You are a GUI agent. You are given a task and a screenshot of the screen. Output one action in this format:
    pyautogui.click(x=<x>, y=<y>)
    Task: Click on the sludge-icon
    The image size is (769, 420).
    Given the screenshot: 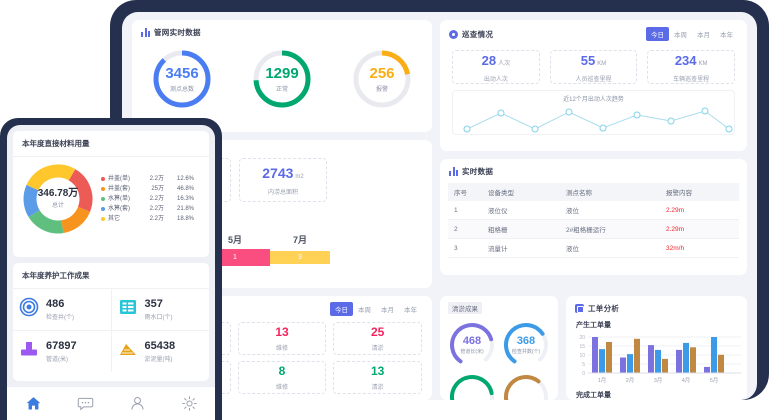 What is the action you would take?
    pyautogui.click(x=128, y=351)
    